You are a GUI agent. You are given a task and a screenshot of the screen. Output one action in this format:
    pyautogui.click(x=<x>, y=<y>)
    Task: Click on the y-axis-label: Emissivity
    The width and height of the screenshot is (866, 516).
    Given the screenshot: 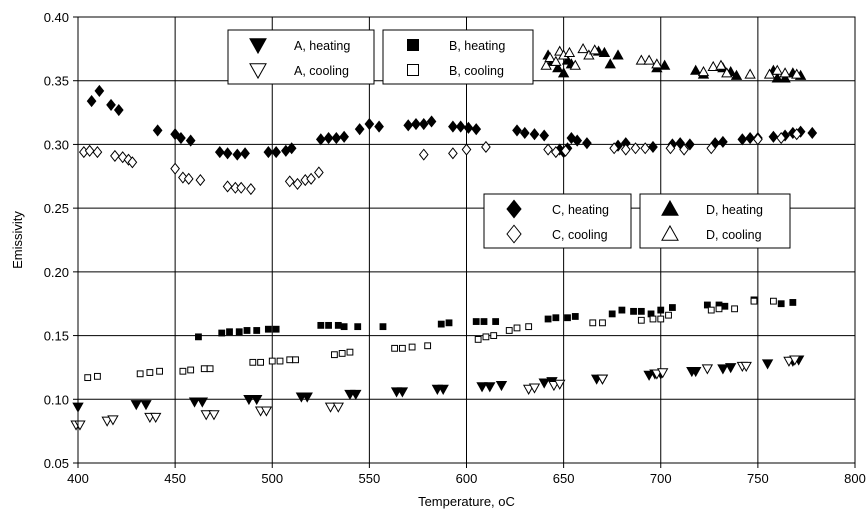 What is the action you would take?
    pyautogui.click(x=17, y=240)
    